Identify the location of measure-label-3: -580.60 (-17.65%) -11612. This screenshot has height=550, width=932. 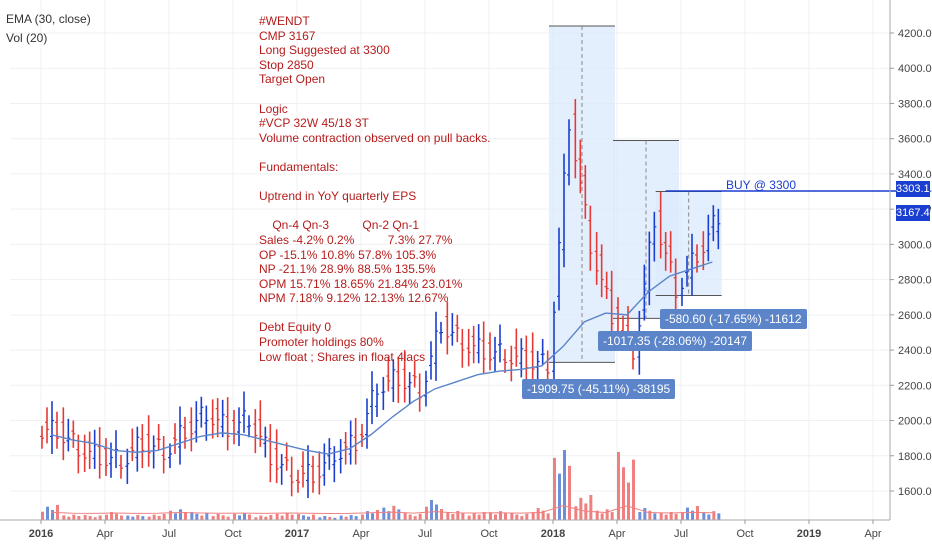
(733, 319).